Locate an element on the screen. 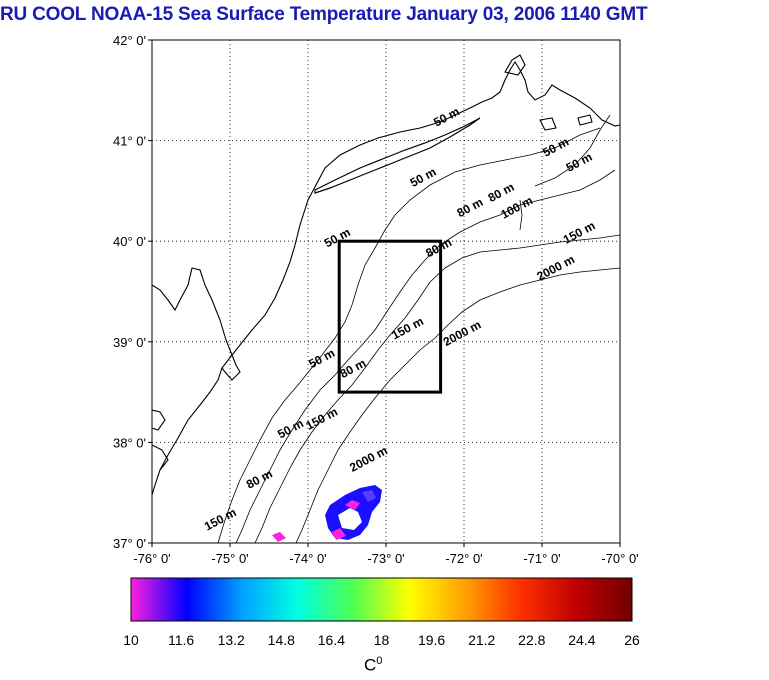 Image resolution: width=769 pixels, height=680 pixels. latitude-tick-labels: 42° 0' 41° 0' 40° 0' 39° 0' 38° 0' 37° 0' is located at coordinates (132, 292).